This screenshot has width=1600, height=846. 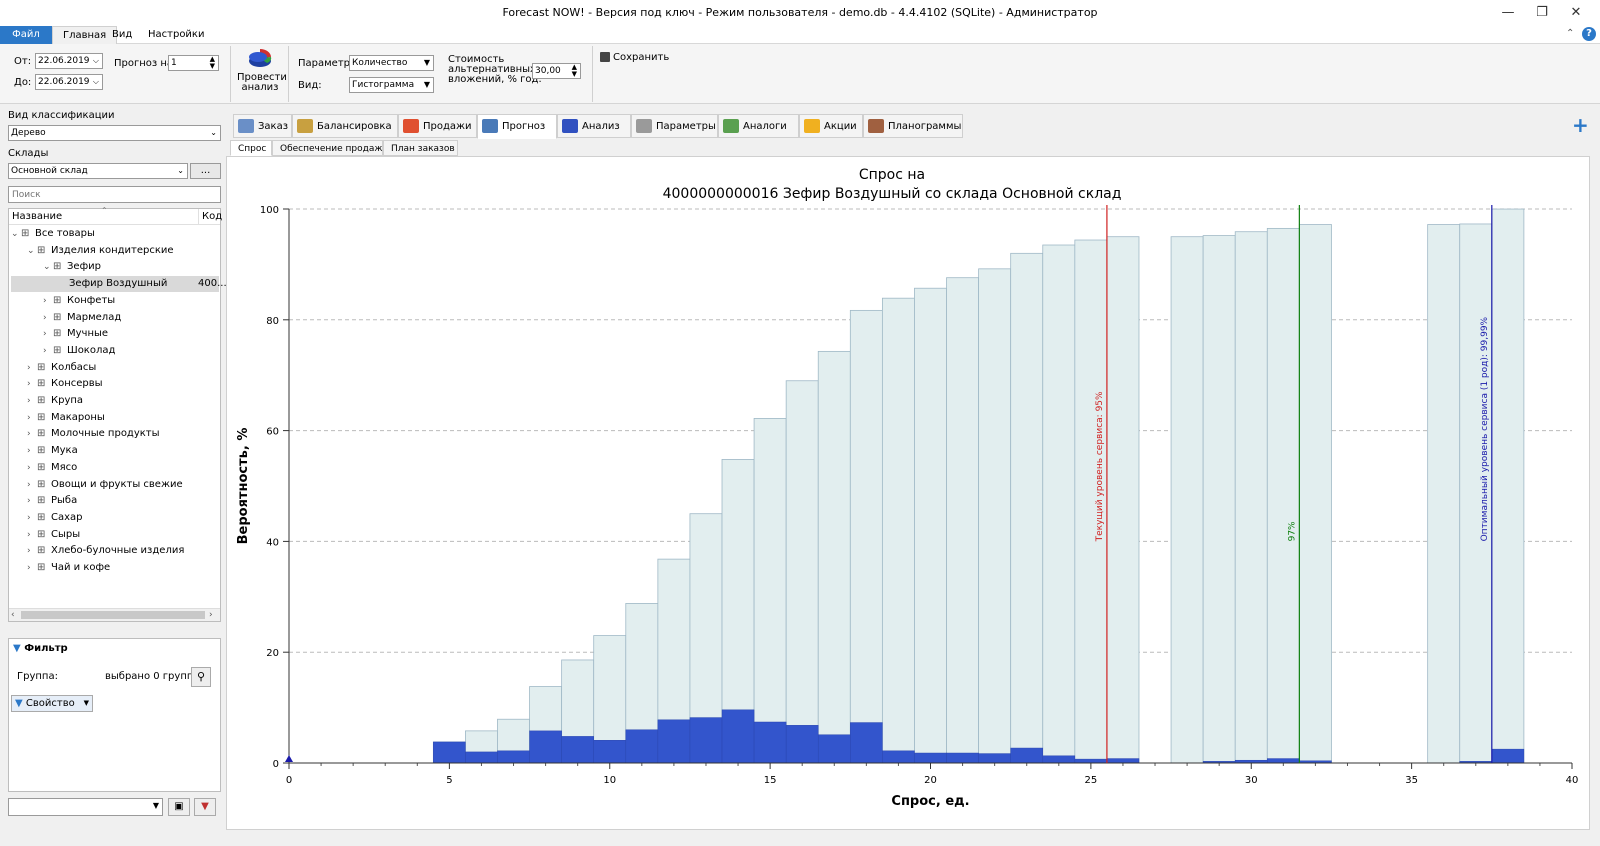 What do you see at coordinates (437, 126) in the screenshot?
I see `tab-2: Продажи` at bounding box center [437, 126].